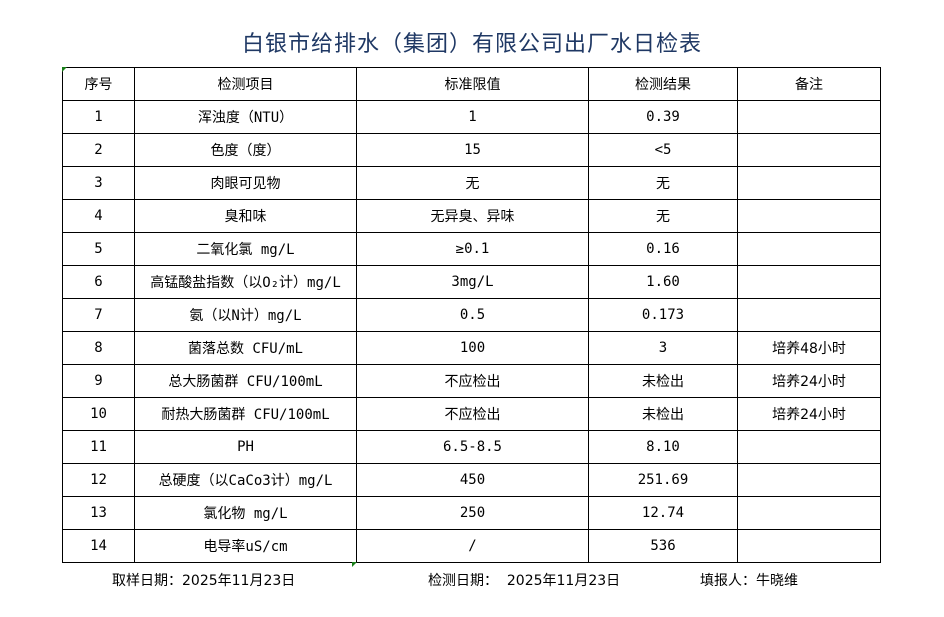  What do you see at coordinates (98, 150) in the screenshot?
I see `cell-index: 2` at bounding box center [98, 150].